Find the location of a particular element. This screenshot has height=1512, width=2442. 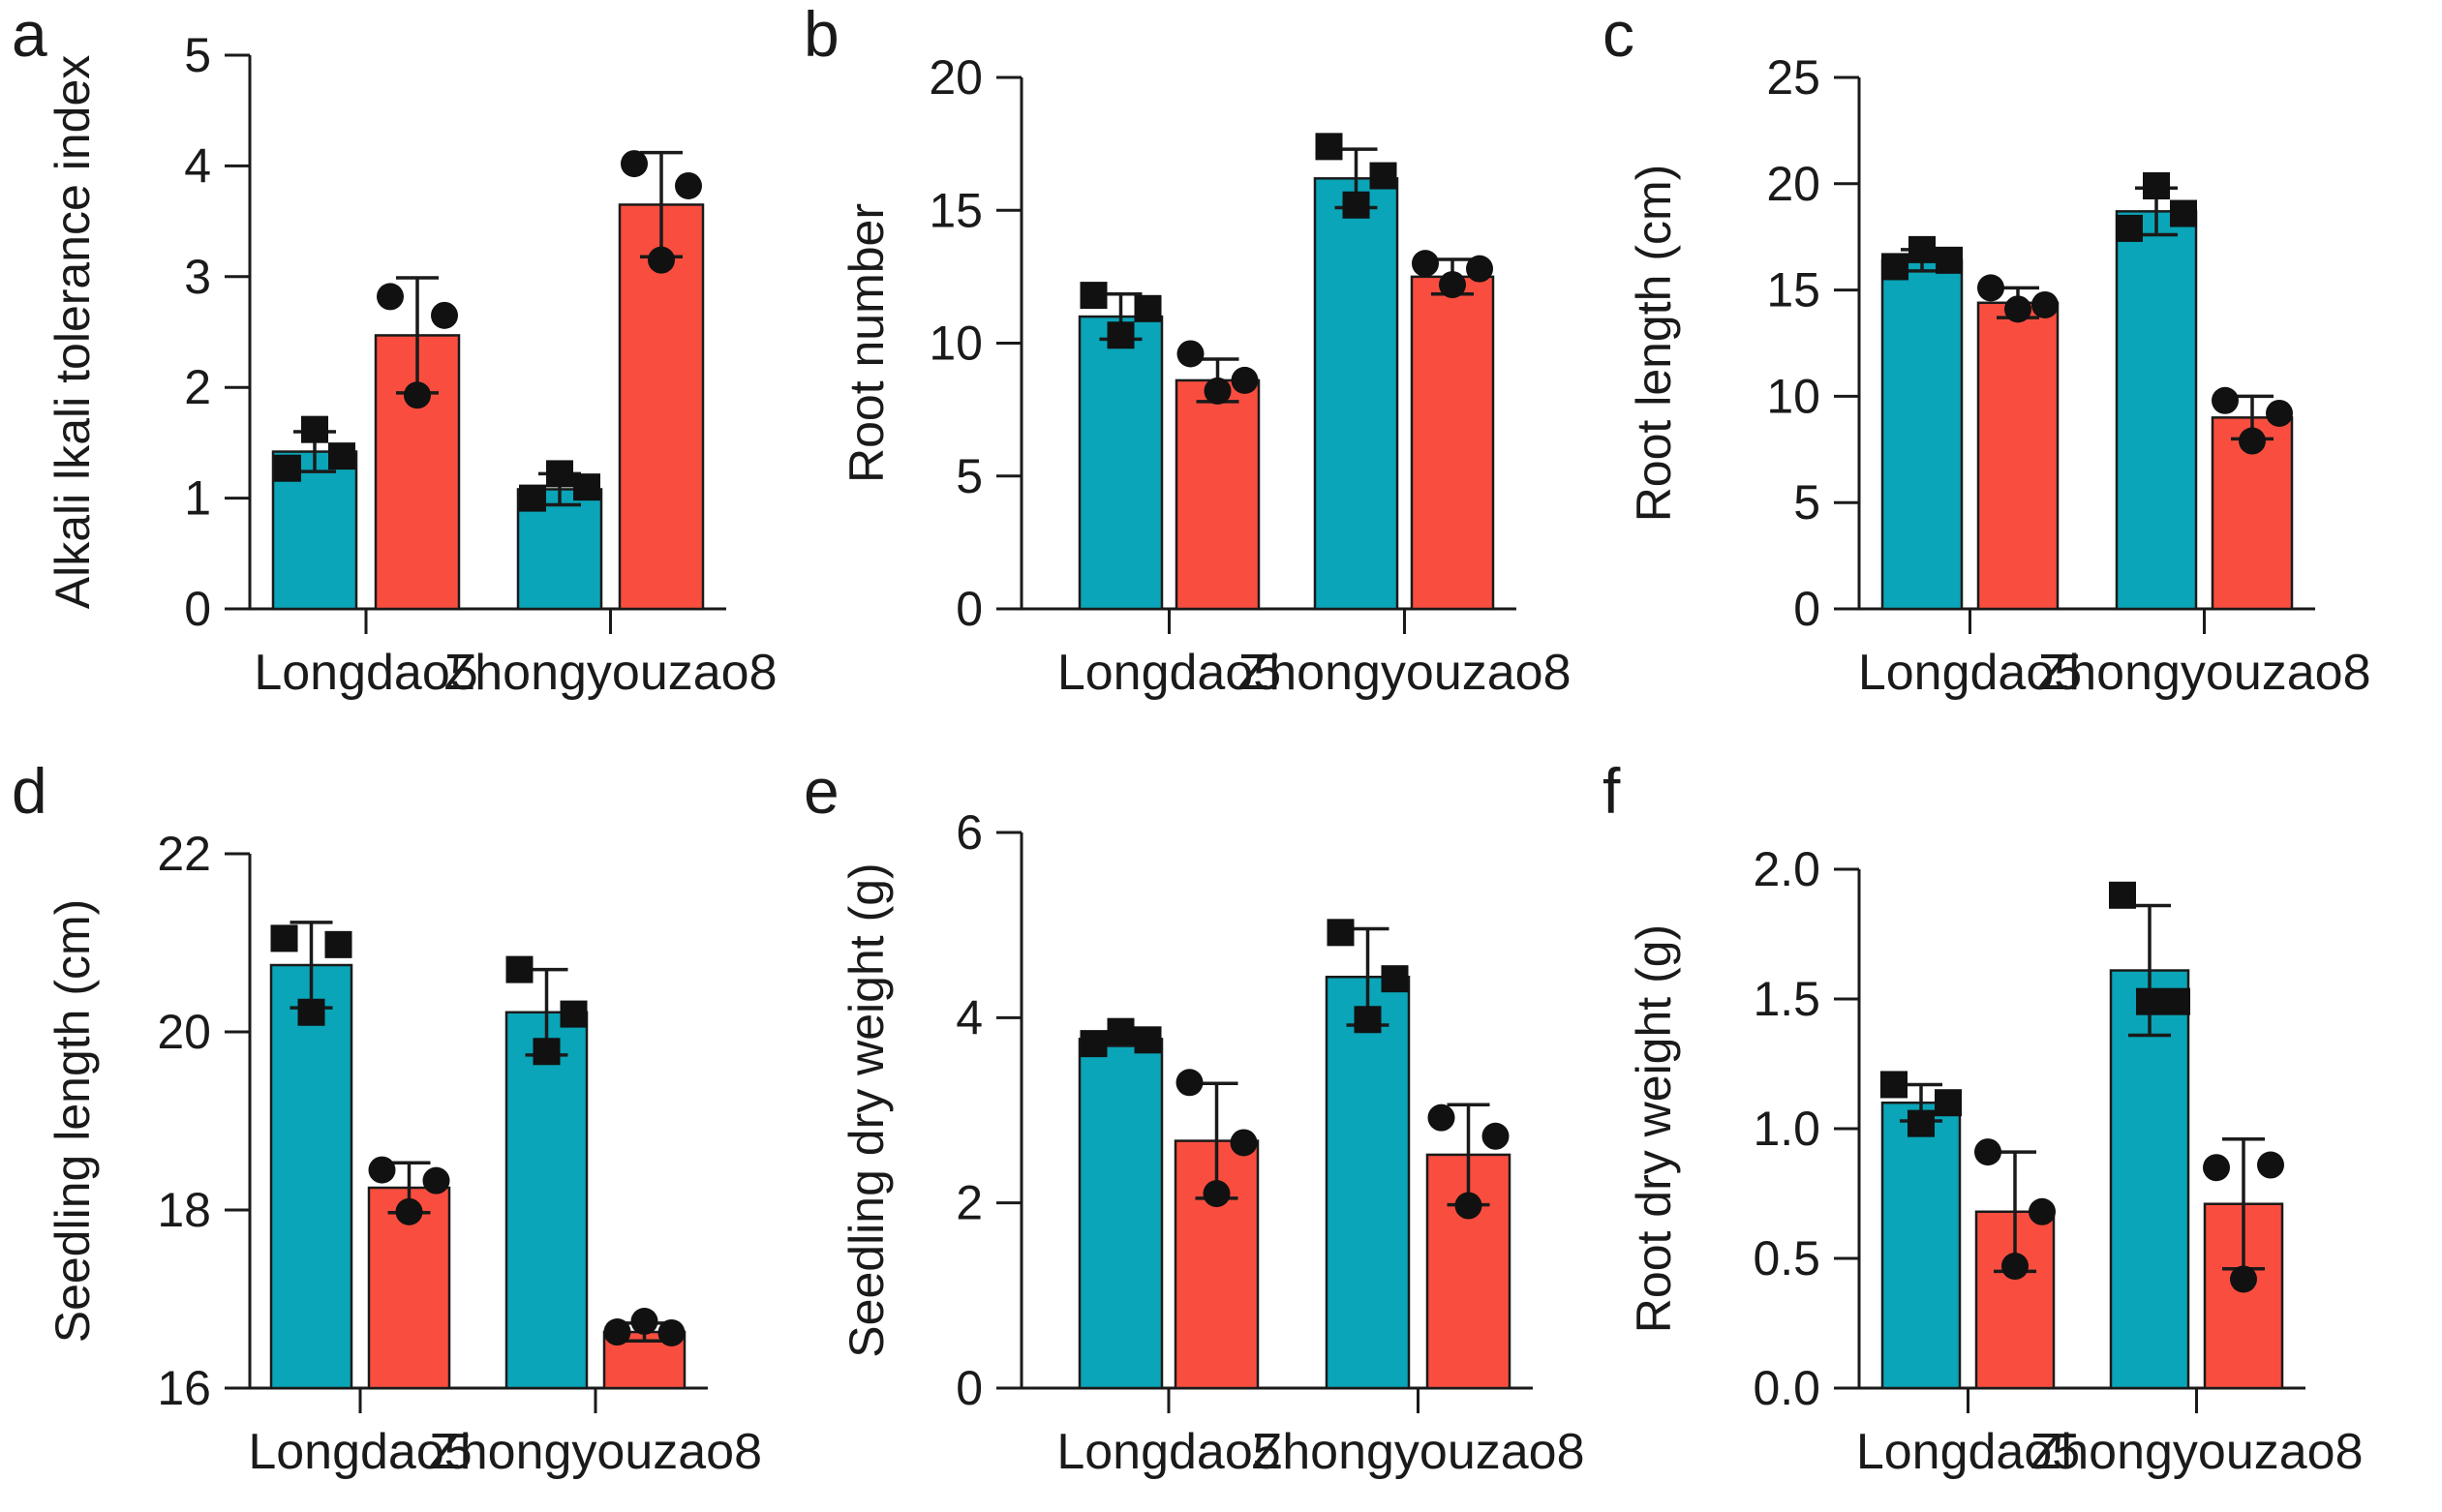

y-tick-label: 25 is located at coordinates (1793, 77).